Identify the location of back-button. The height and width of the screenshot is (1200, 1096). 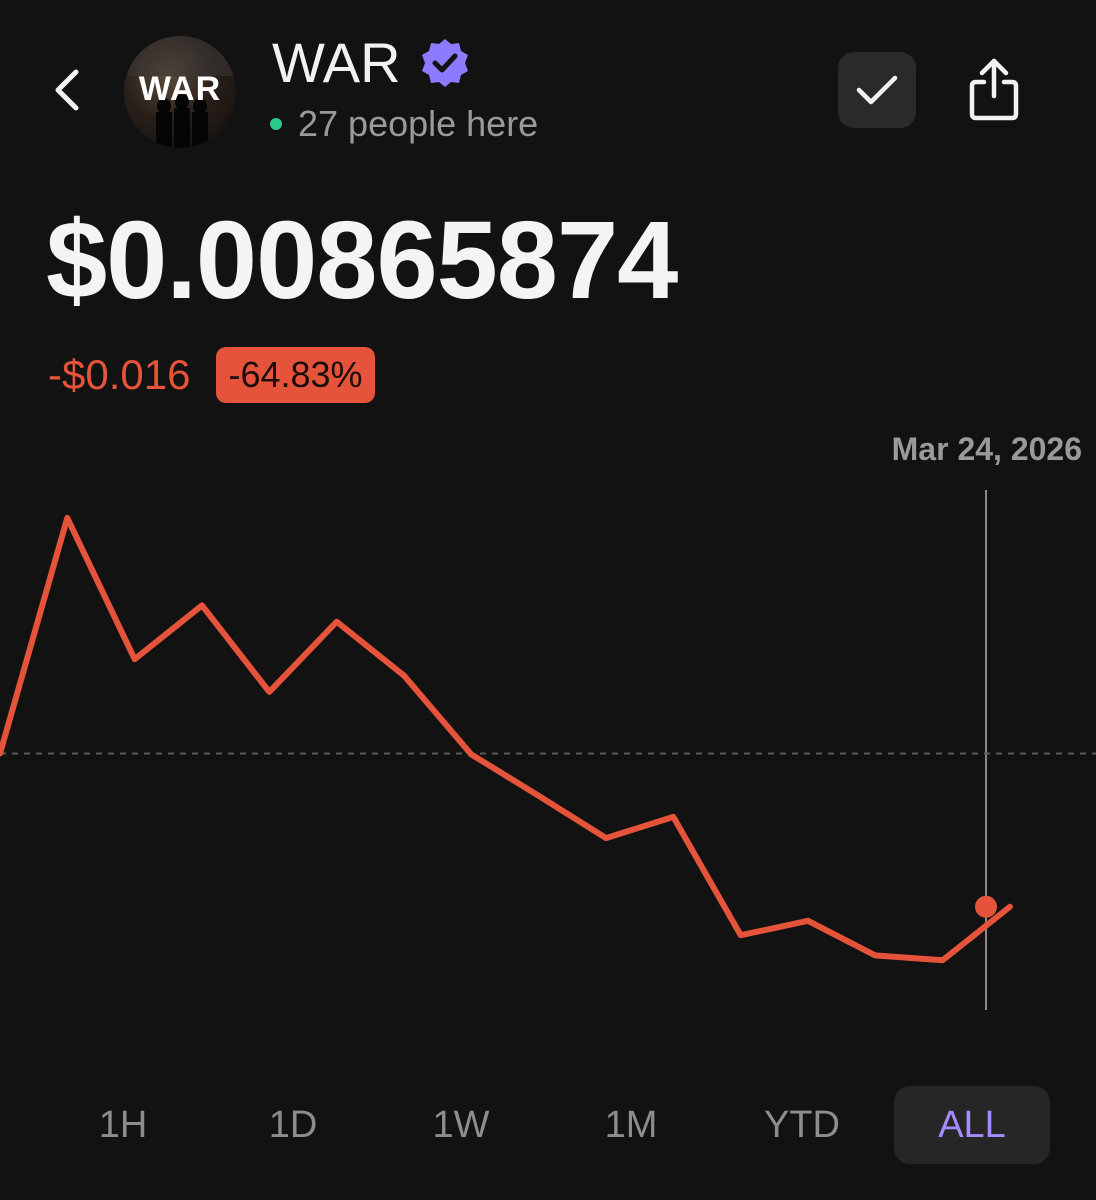
(68, 90).